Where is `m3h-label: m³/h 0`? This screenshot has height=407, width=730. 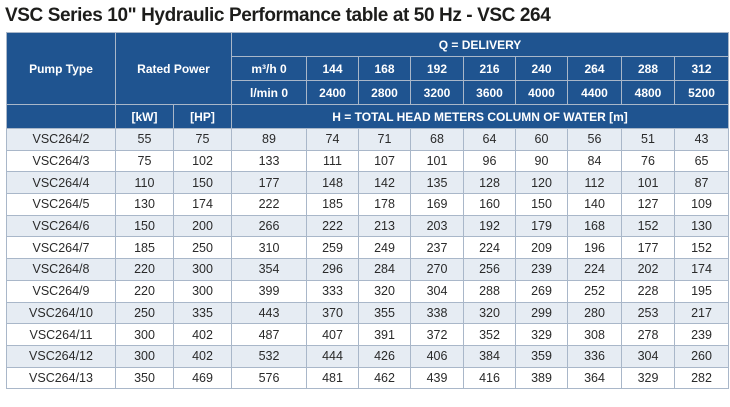
m3h-label: m³/h 0 is located at coordinates (269, 68).